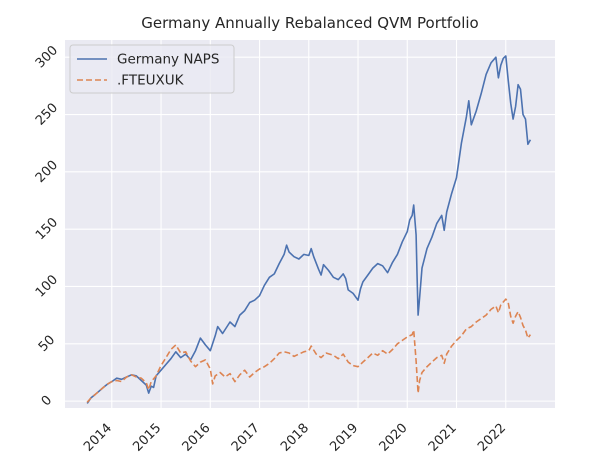  I want to click on y-tick-label: 200, so click(47, 172).